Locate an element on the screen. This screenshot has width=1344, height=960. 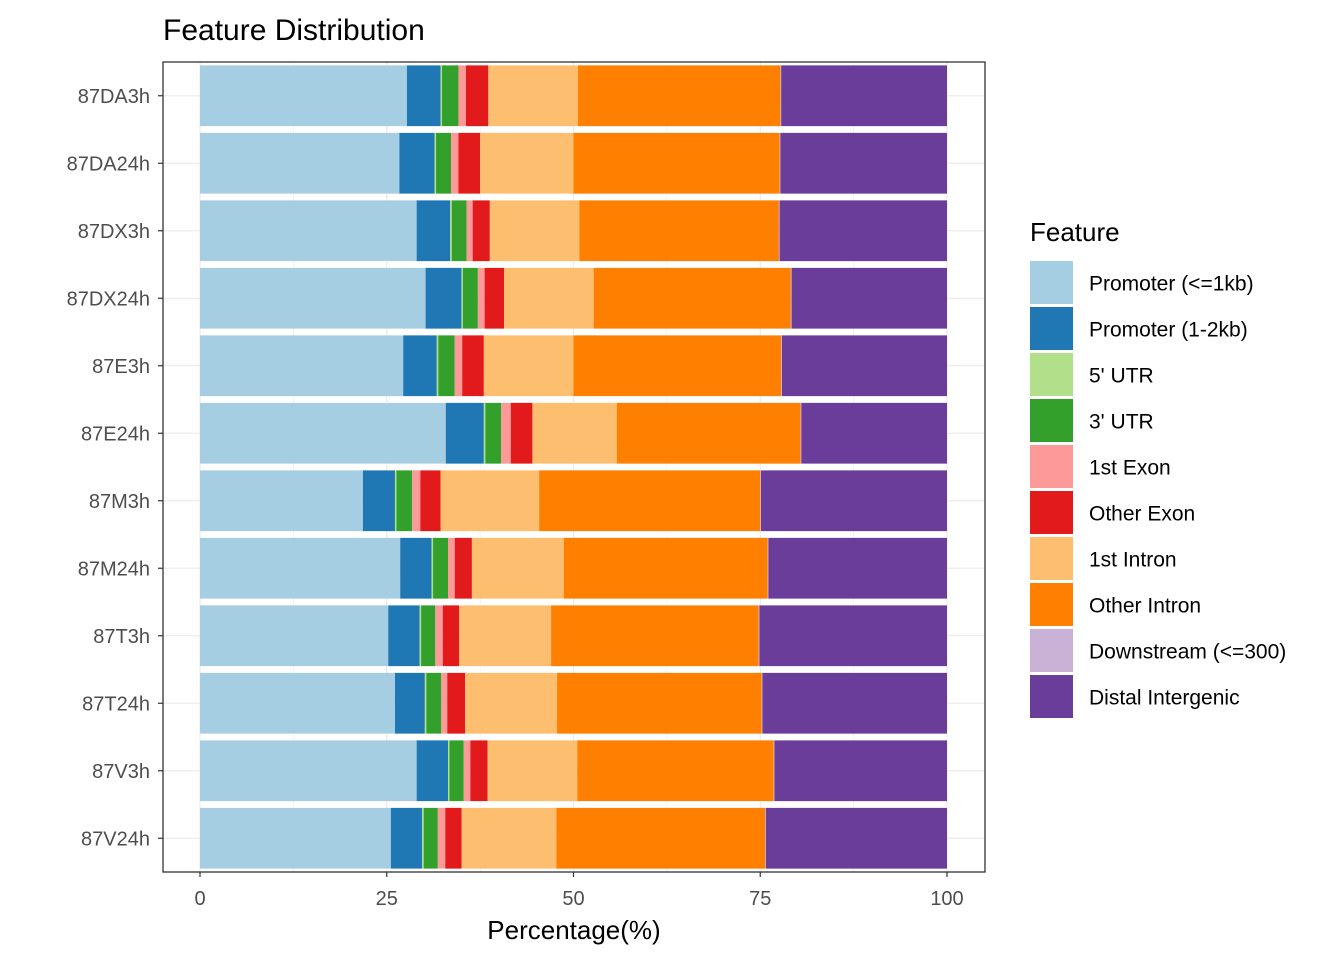
bar-segment-87E3h-s2 is located at coordinates (437, 366).